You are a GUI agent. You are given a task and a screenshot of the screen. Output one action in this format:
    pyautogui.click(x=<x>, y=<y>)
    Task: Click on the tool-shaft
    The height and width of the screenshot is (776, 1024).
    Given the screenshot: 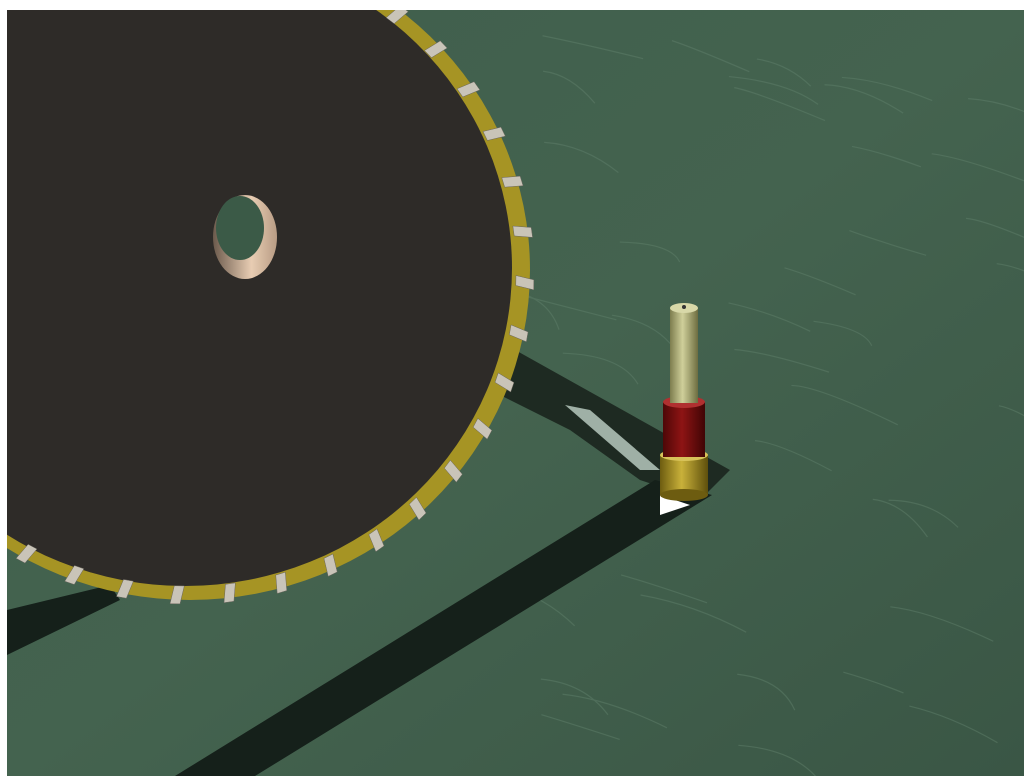 What is the action you would take?
    pyautogui.click(x=684, y=355)
    